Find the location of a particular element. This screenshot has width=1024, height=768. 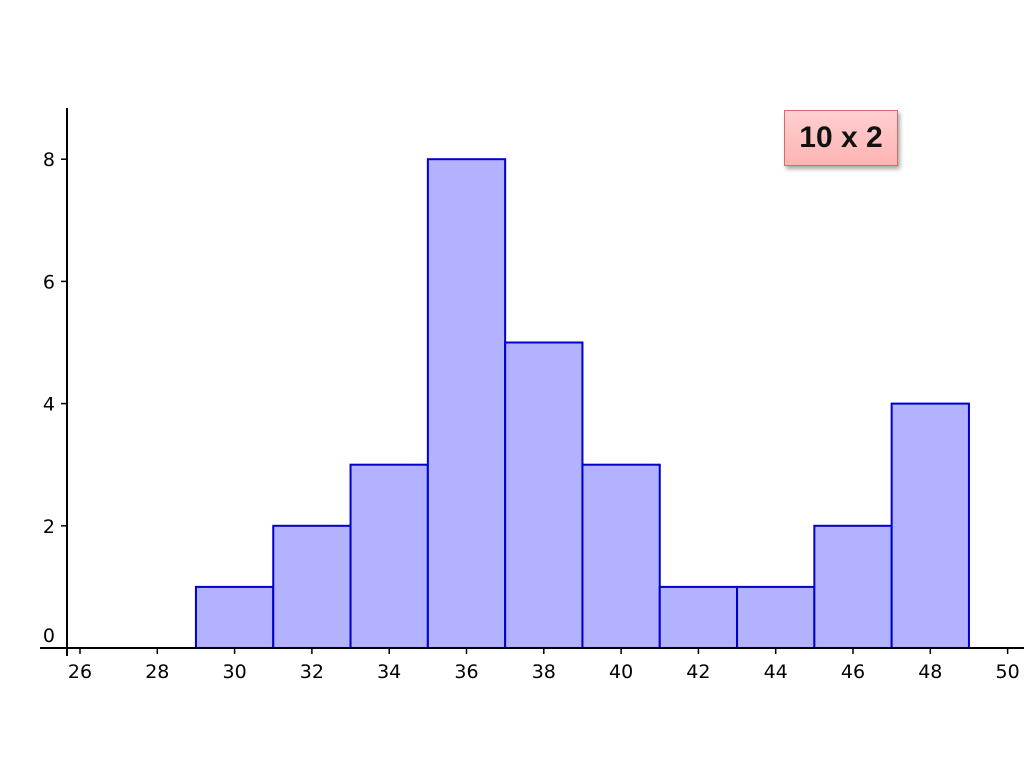

y-tick-labels: 0 2 4 6 8 is located at coordinates (55, 399).